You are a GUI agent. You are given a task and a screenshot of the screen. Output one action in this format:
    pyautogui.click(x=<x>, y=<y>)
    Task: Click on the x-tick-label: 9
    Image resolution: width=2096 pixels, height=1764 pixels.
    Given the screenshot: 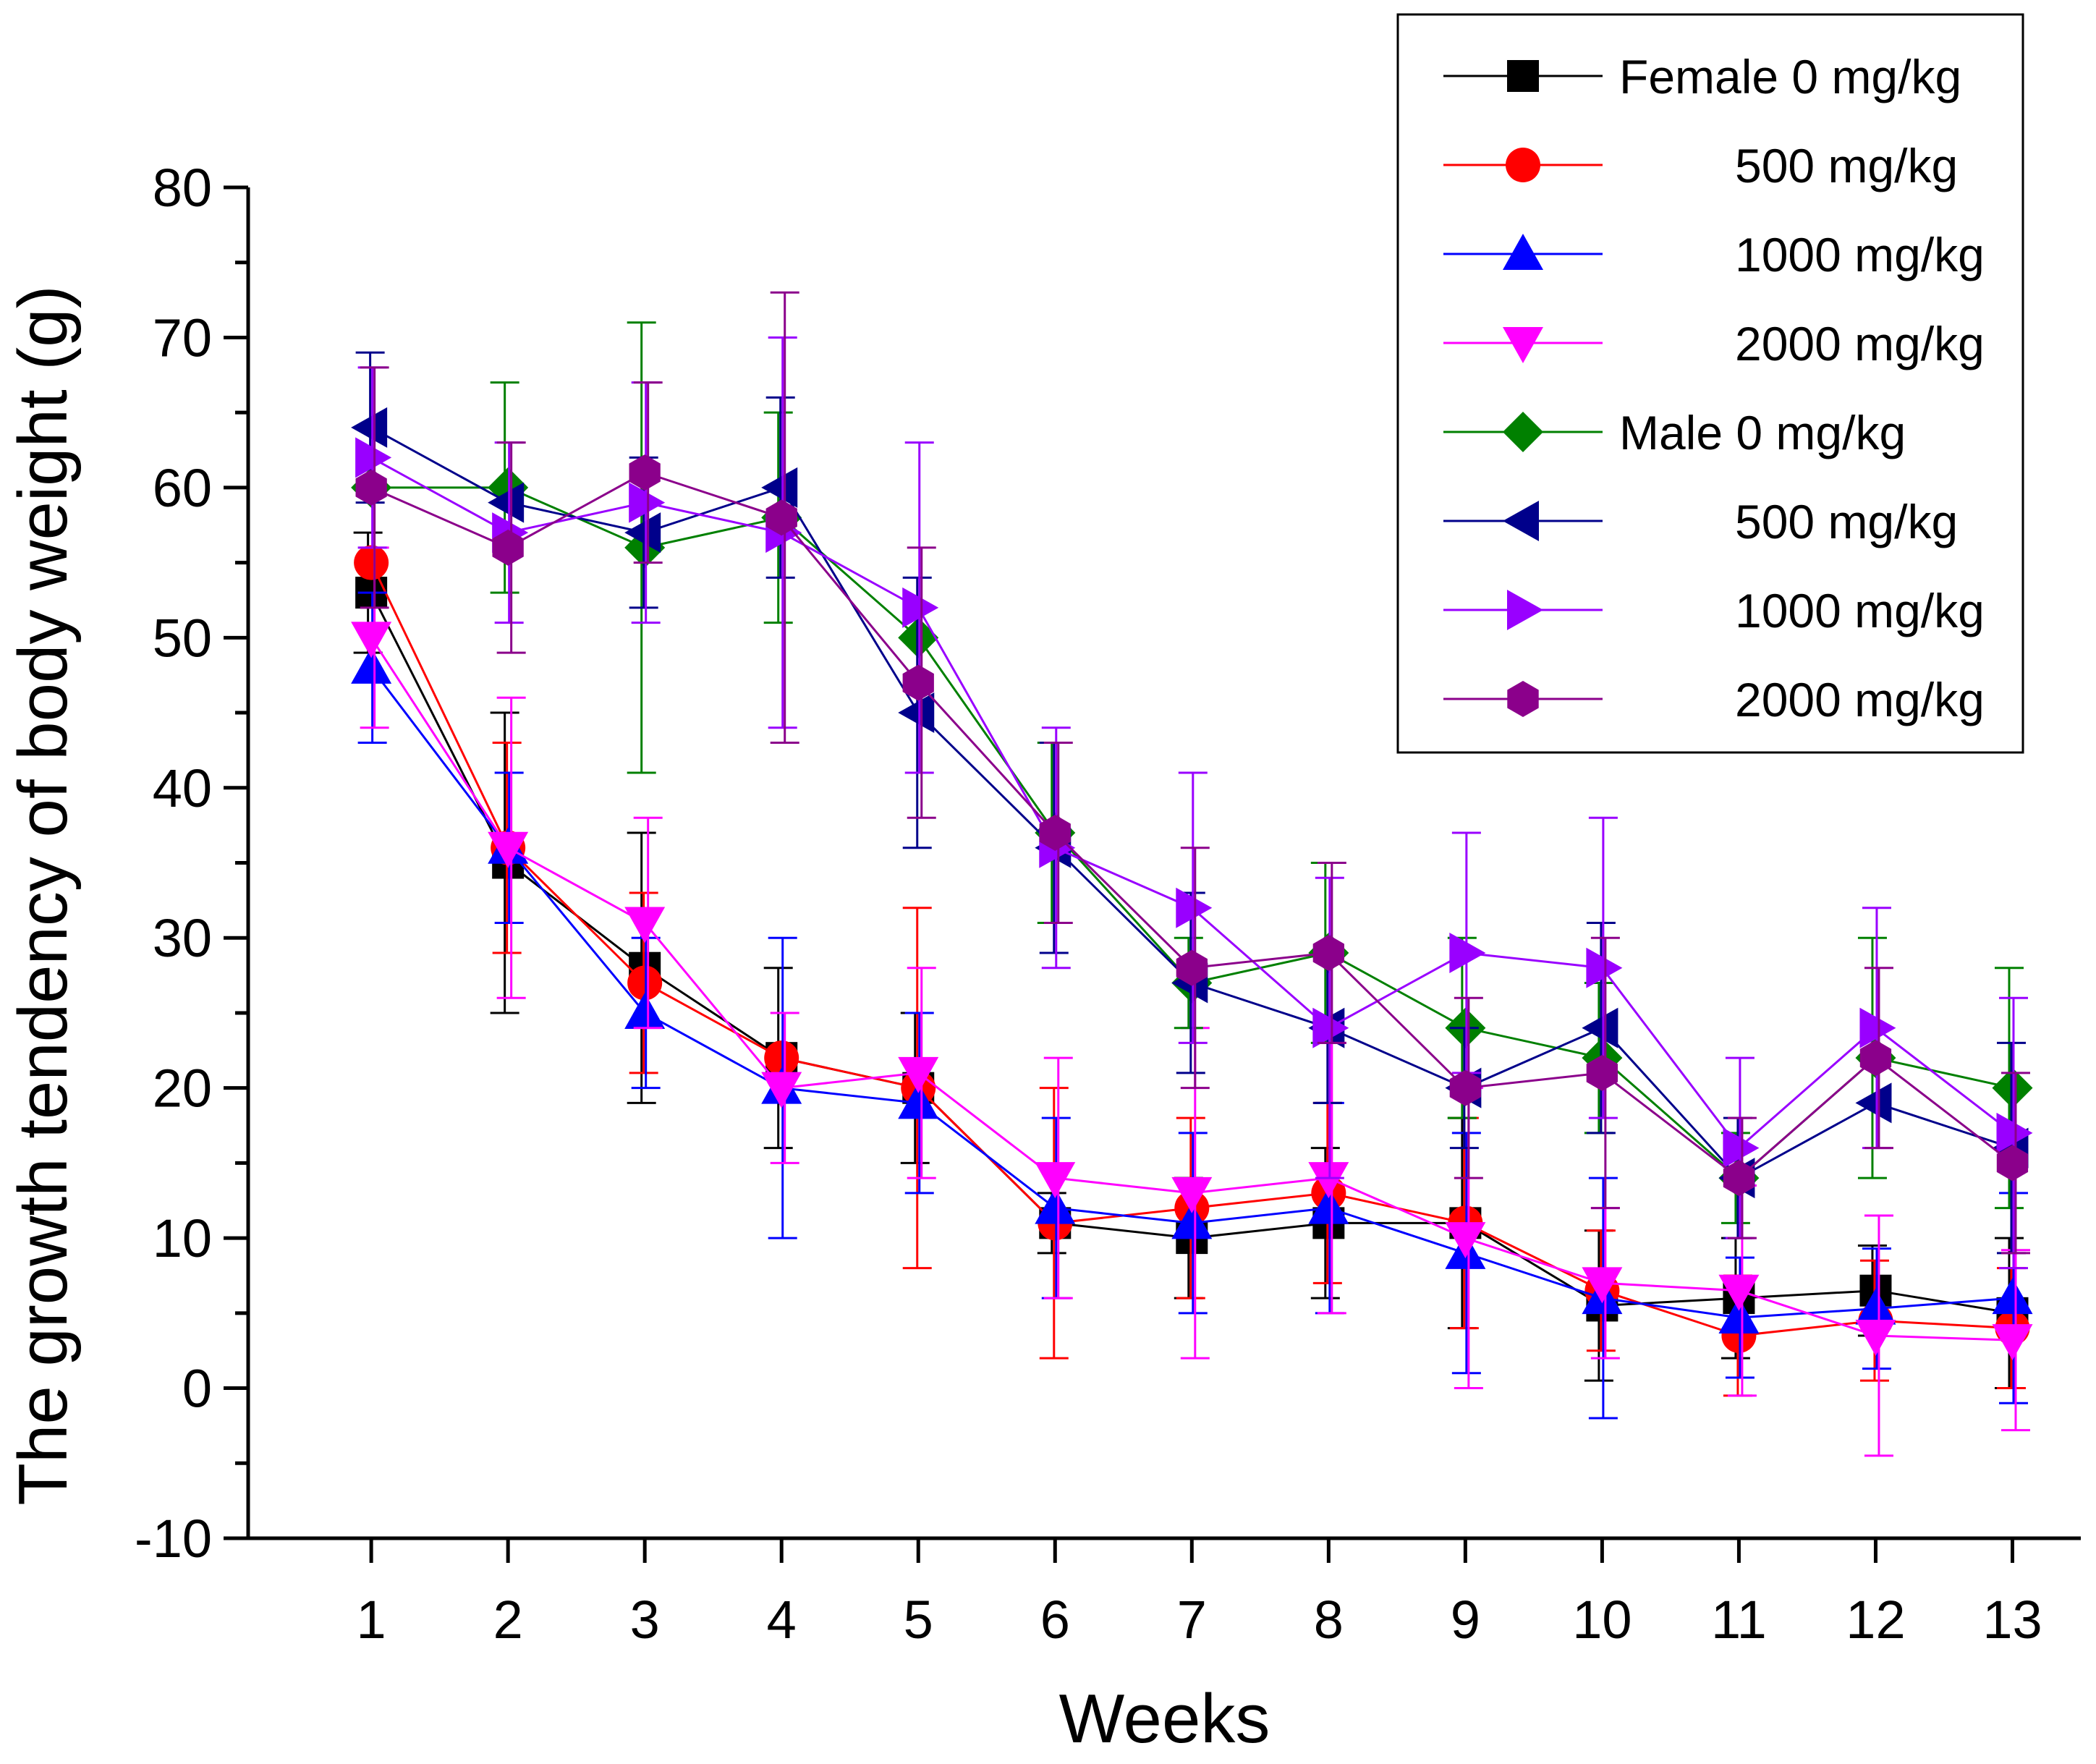 What is the action you would take?
    pyautogui.click(x=1465, y=1620)
    